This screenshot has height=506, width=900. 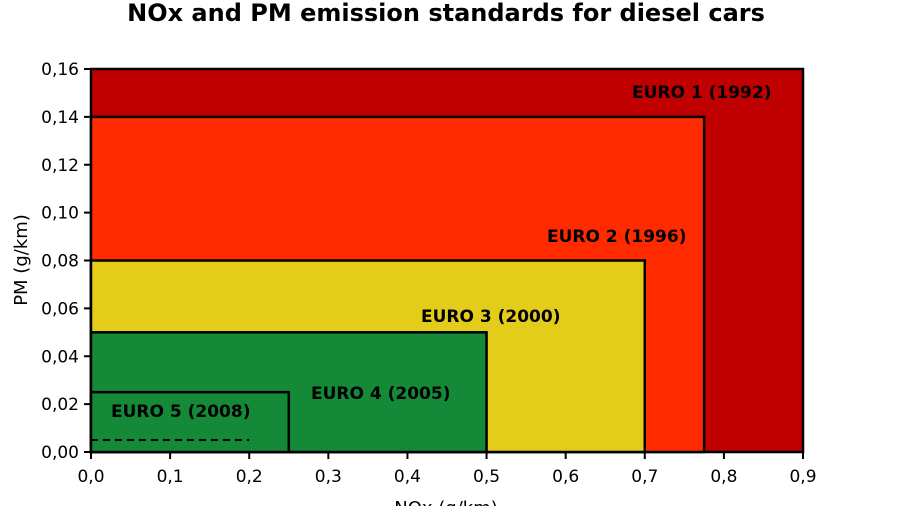 What do you see at coordinates (60, 70) in the screenshot?
I see `y-tick-label: 0,16` at bounding box center [60, 70].